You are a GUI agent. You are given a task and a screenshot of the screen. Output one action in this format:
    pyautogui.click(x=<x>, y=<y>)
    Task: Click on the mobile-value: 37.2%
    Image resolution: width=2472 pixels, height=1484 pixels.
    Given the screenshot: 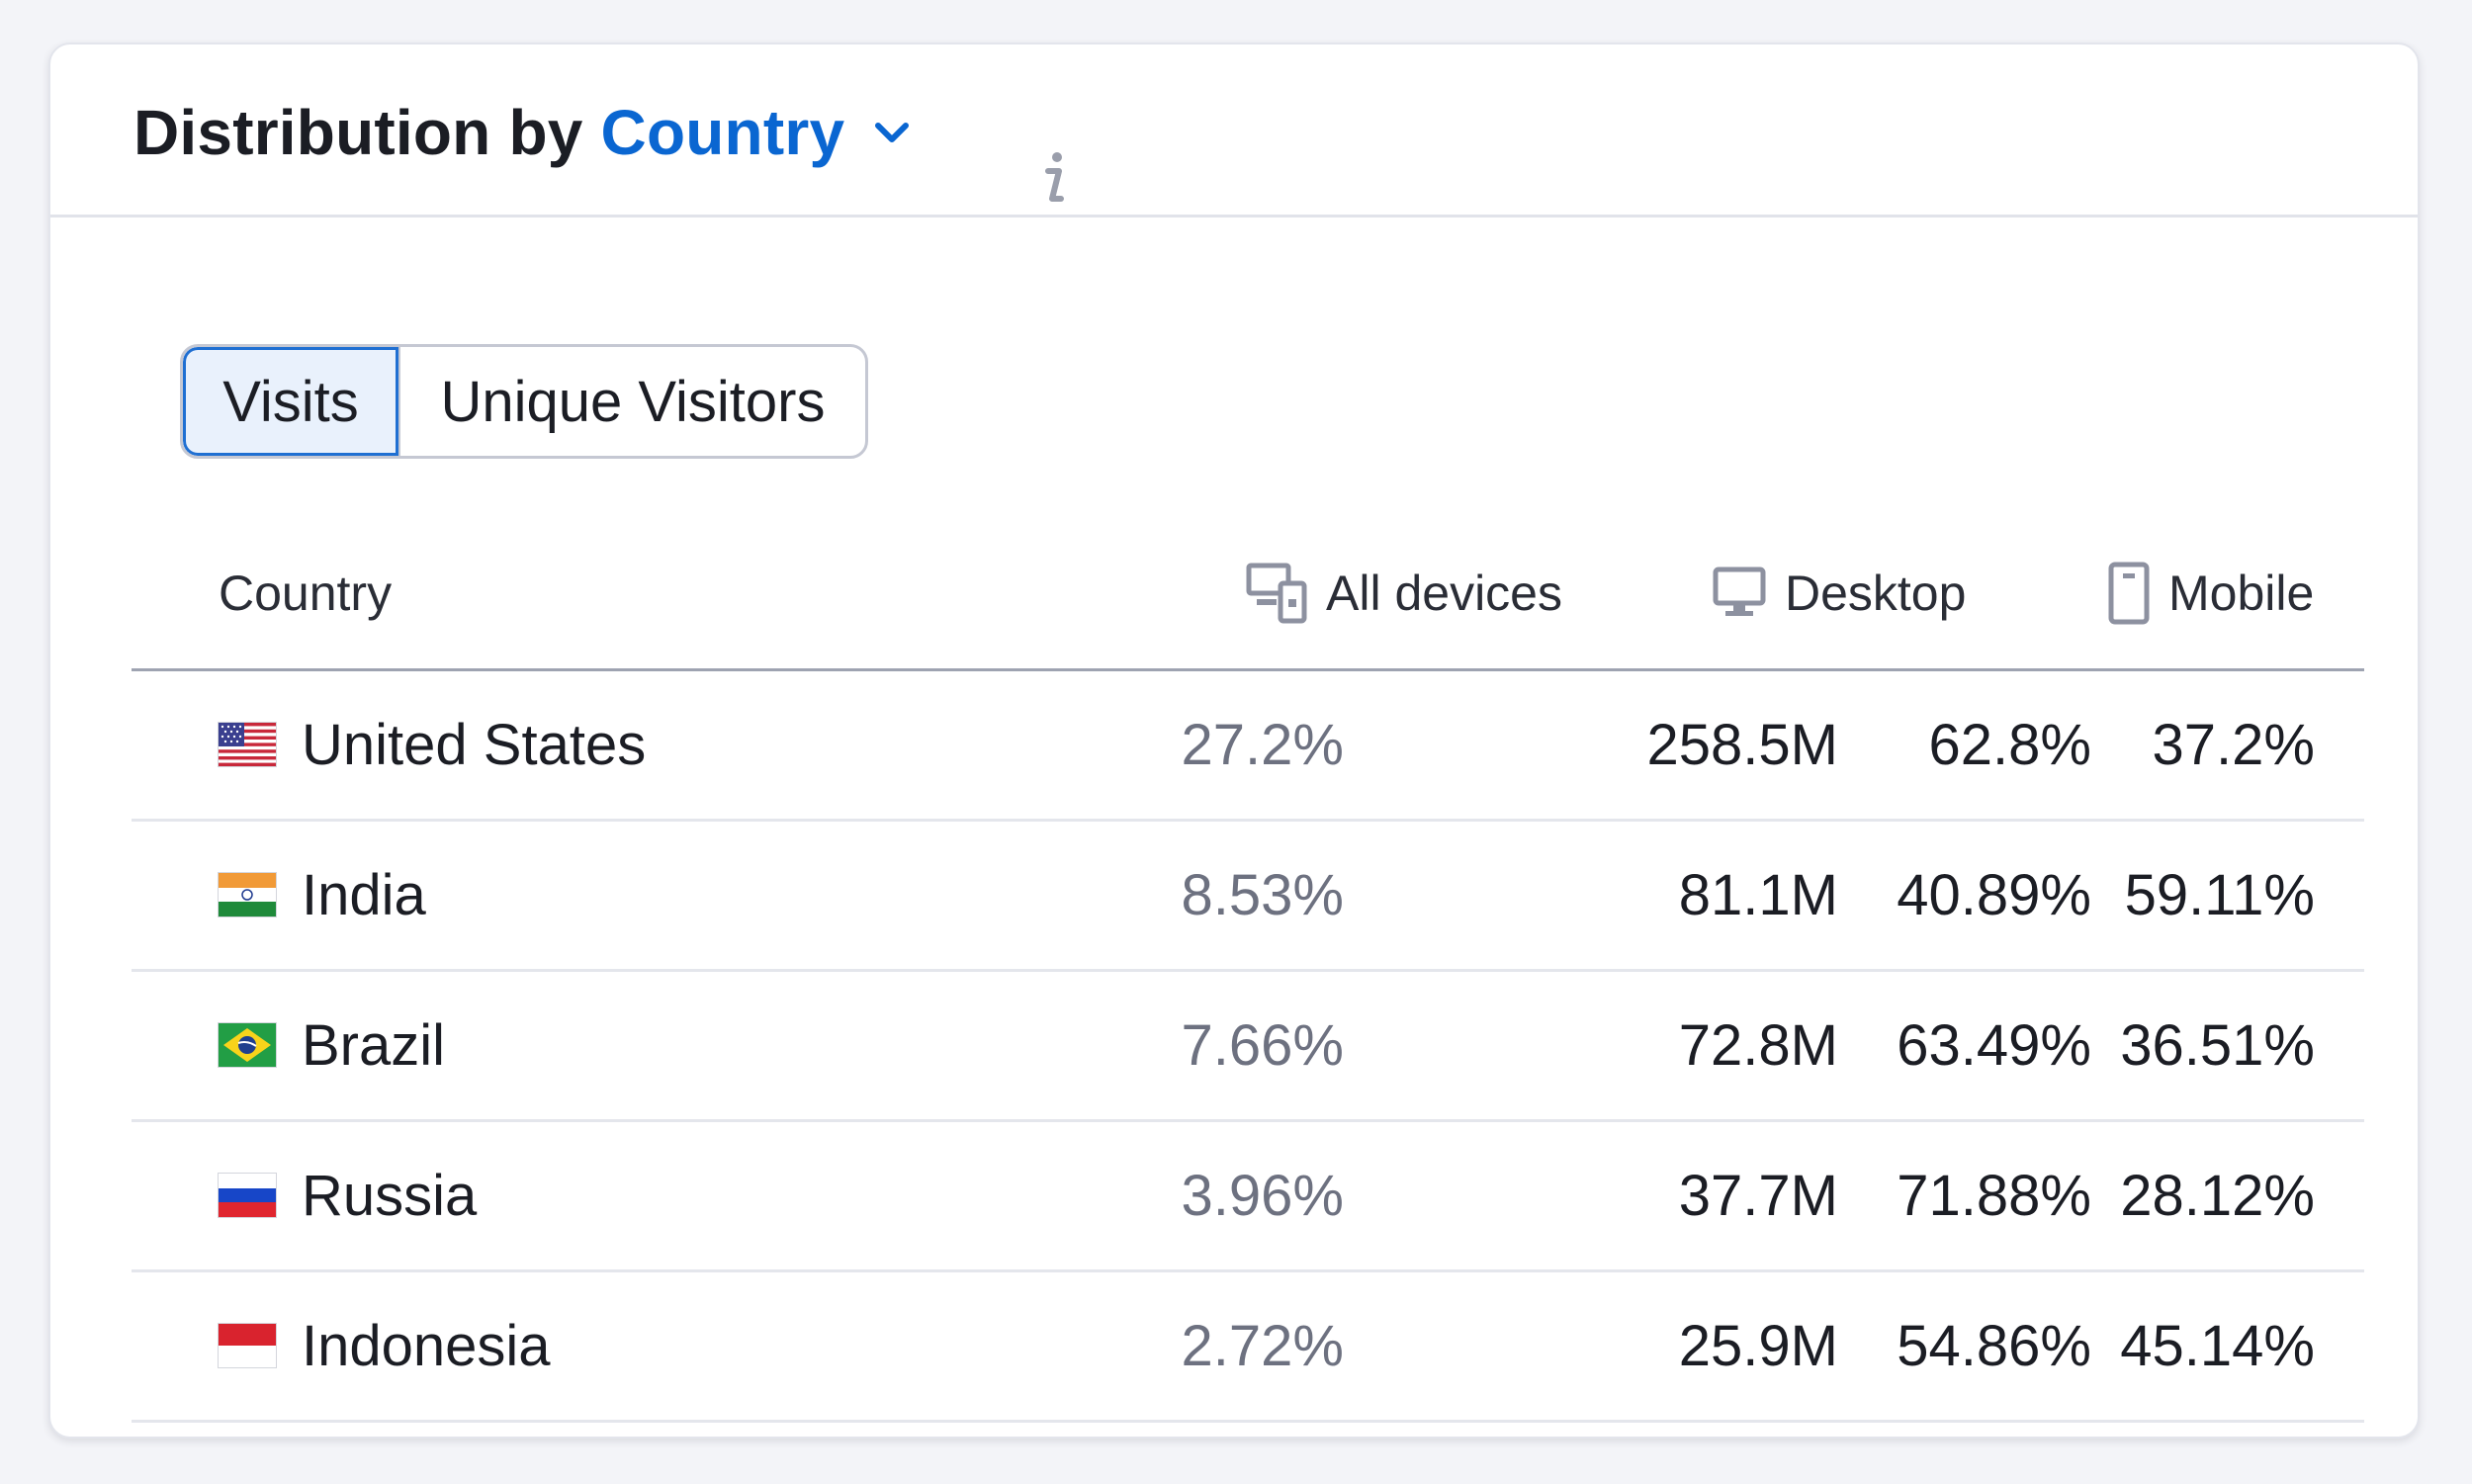 What is the action you would take?
    pyautogui.click(x=2233, y=744)
    